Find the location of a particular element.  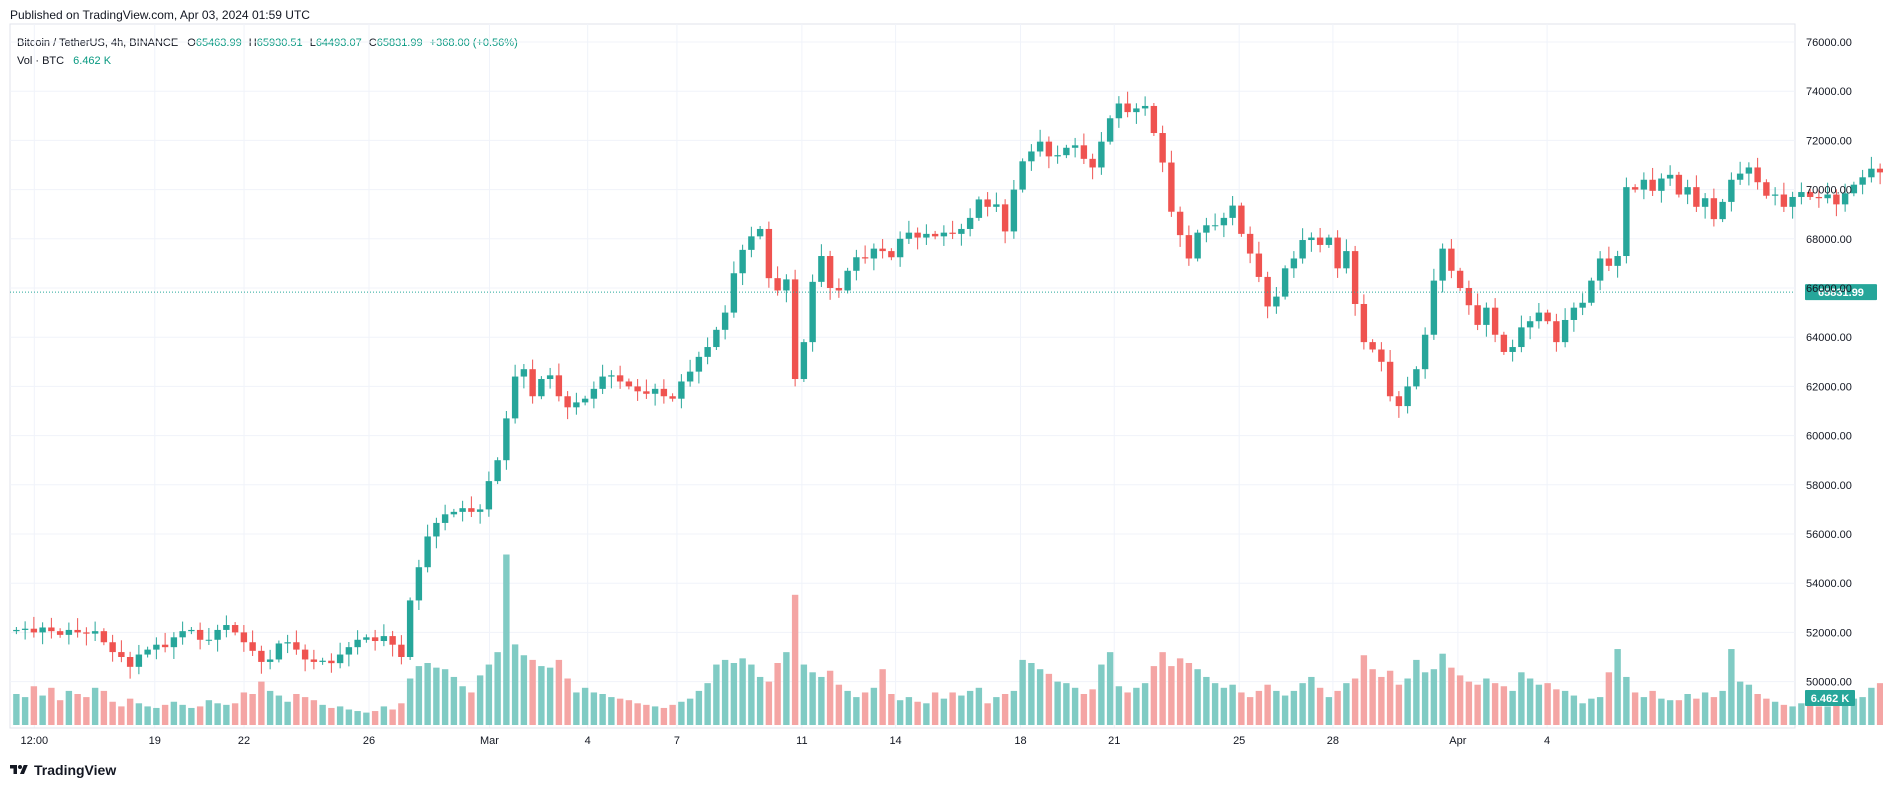

x-tick-label: Apr is located at coordinates (1457, 741).